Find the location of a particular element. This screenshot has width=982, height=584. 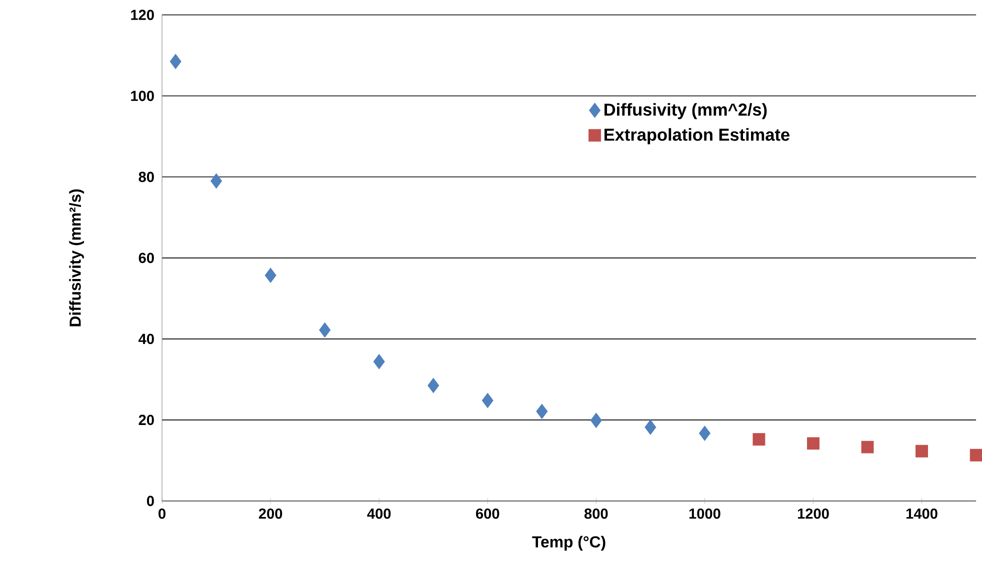

y-tick-label: 80 is located at coordinates (146, 177).